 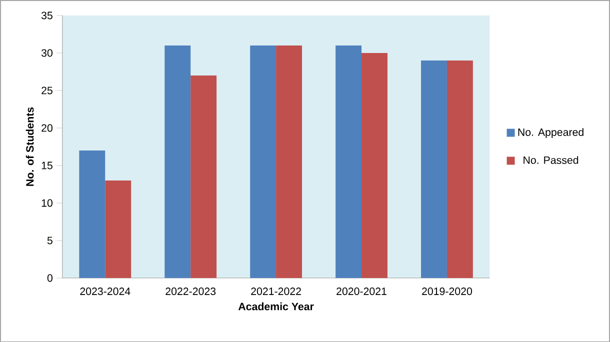 What do you see at coordinates (447, 291) in the screenshot?
I see `x-tick-label: 2019-2020` at bounding box center [447, 291].